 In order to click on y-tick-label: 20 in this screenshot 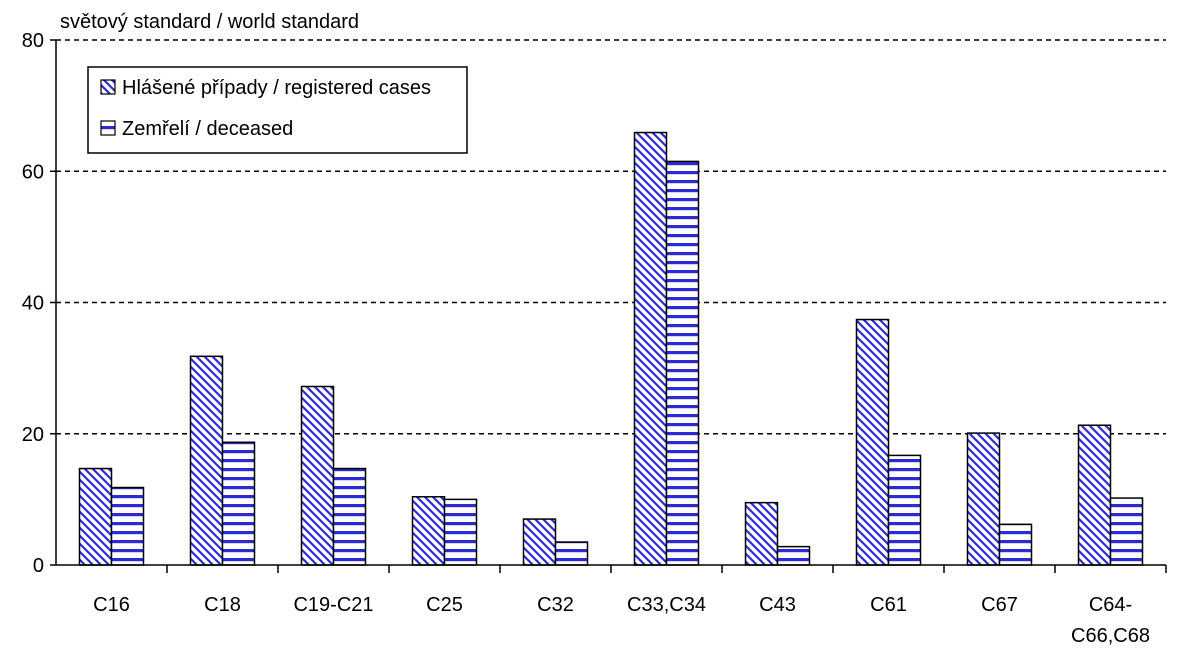, I will do `click(33, 435)`.